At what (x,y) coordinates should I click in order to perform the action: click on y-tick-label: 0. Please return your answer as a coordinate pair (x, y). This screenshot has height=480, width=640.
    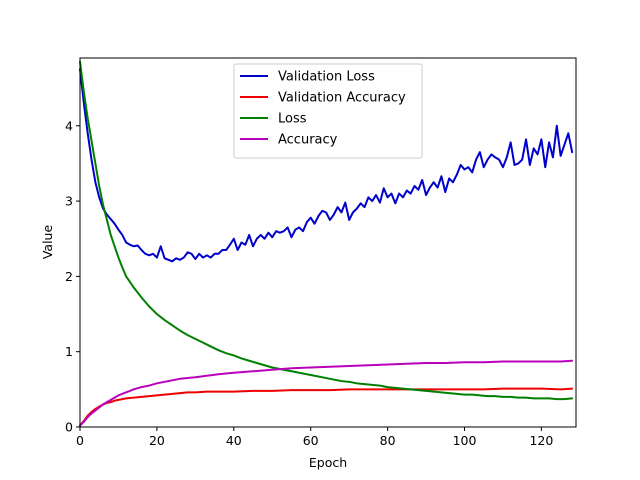
    Looking at the image, I should click on (69, 427).